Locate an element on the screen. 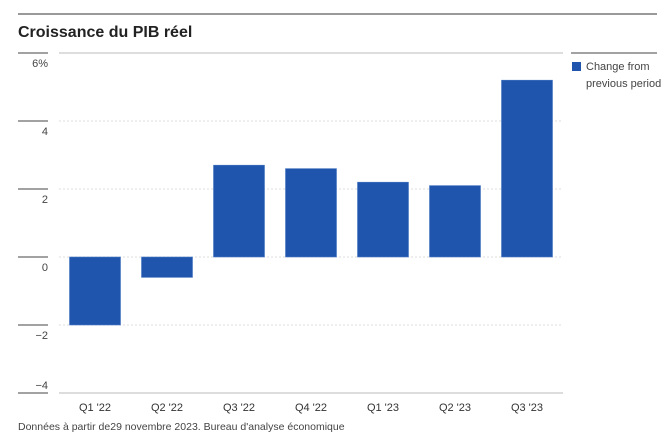 Image resolution: width=669 pixels, height=434 pixels. x-category-label: Q1 '22 is located at coordinates (95, 408).